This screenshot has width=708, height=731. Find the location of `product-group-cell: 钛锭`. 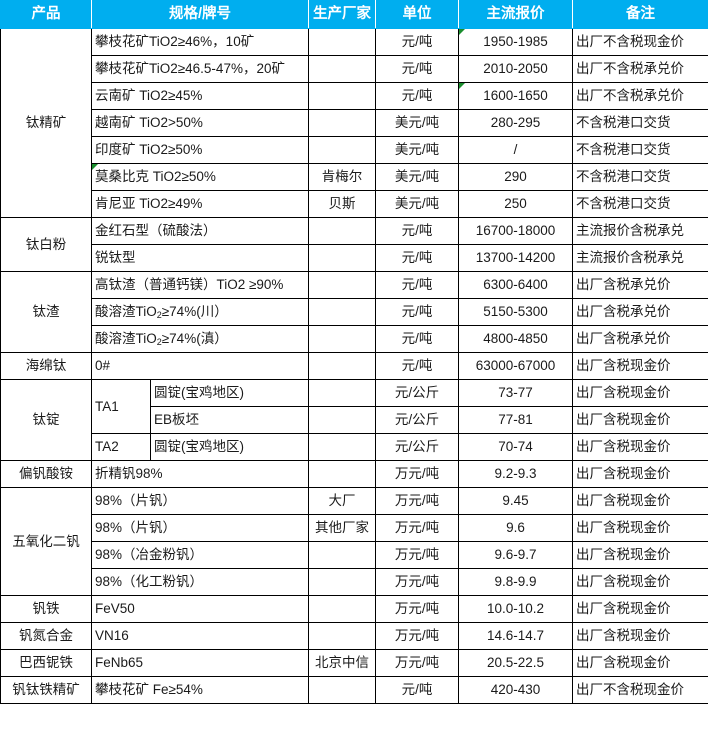

product-group-cell: 钛锭 is located at coordinates (46, 420).